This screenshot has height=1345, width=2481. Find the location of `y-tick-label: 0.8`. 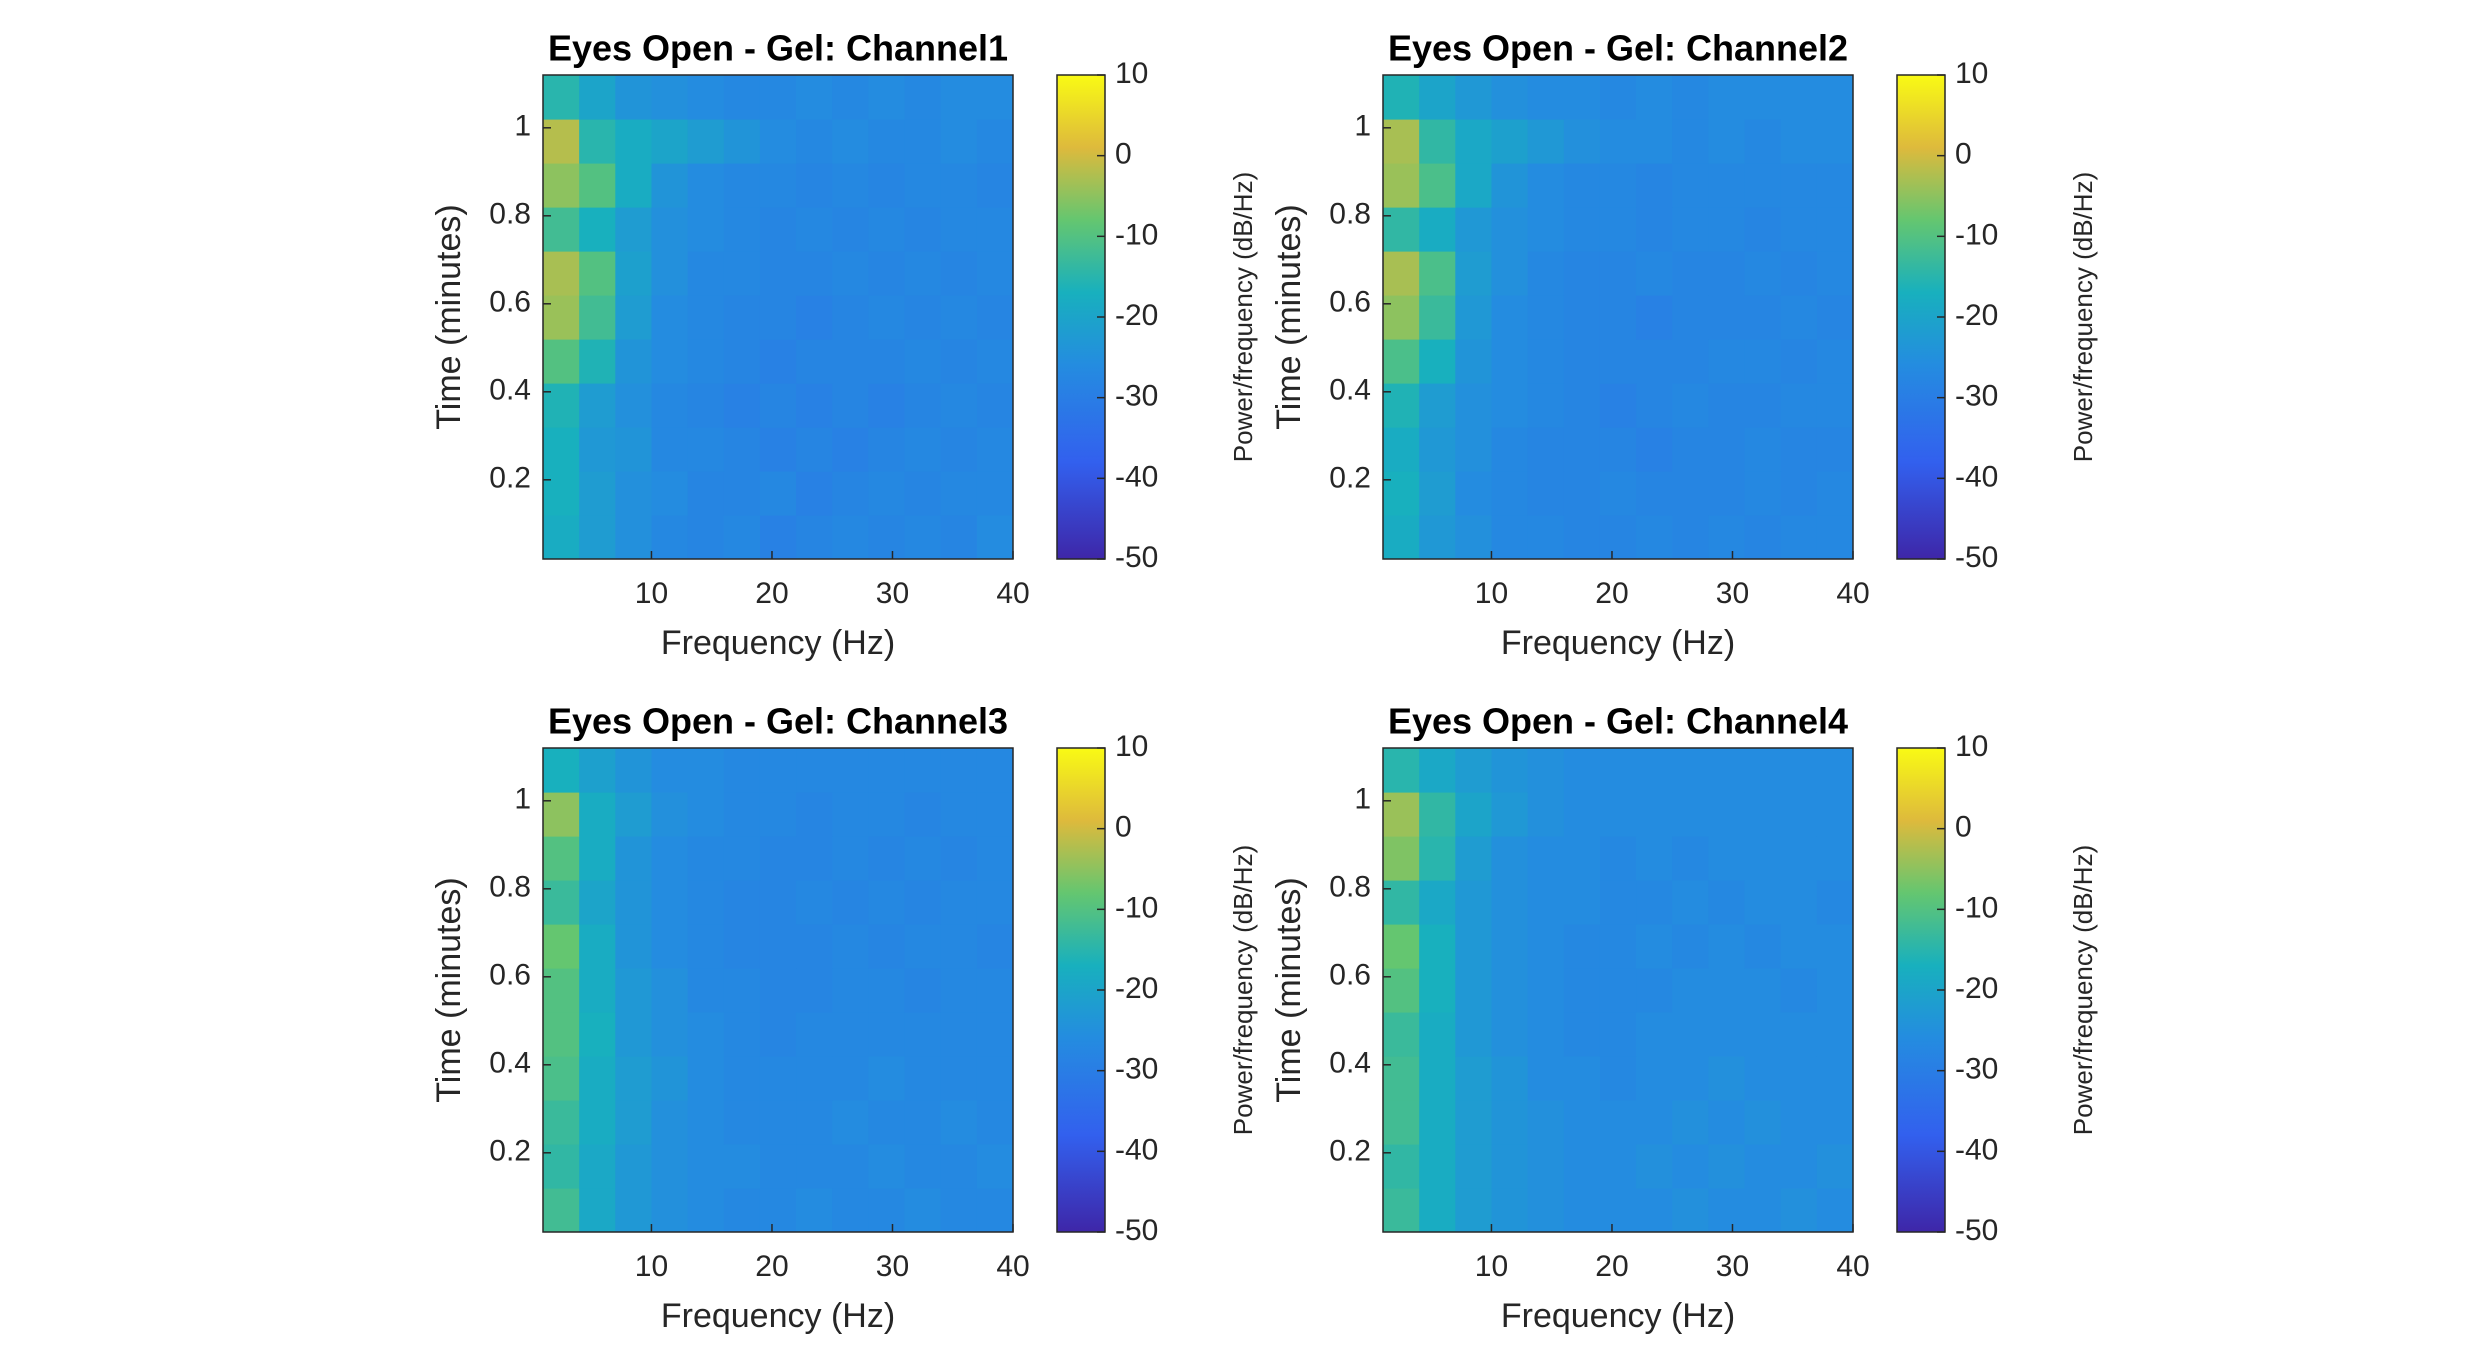

y-tick-label: 0.8 is located at coordinates (1350, 214).